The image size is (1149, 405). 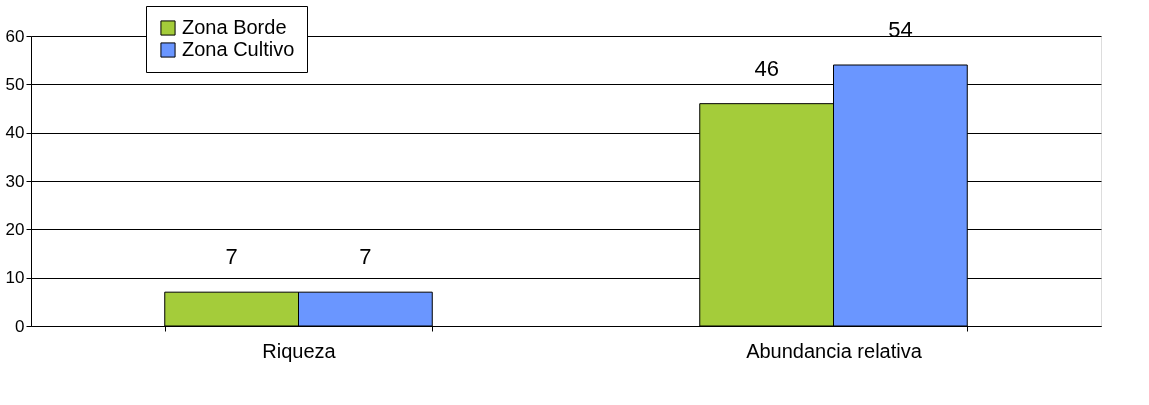 I want to click on y-tick-label: 60, so click(x=15, y=36).